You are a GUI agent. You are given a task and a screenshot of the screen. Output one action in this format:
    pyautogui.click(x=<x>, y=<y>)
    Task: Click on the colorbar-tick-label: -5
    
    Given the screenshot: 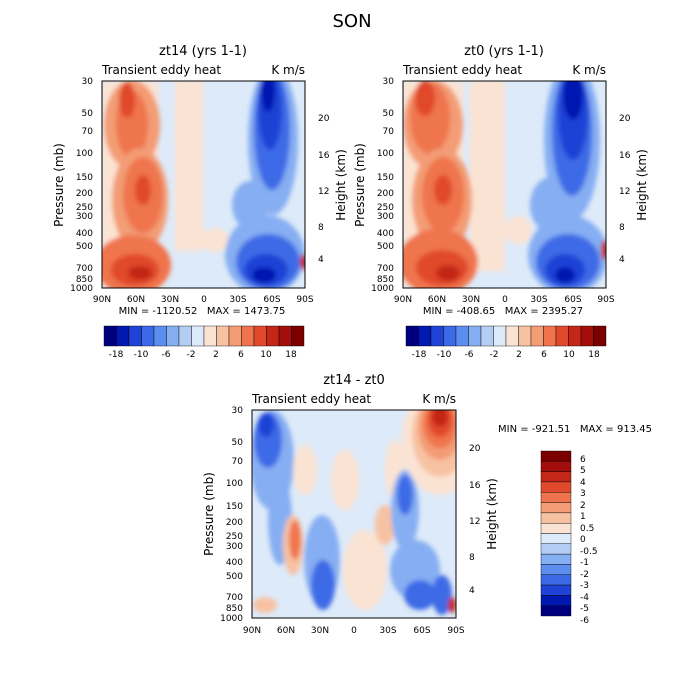 What is the action you would take?
    pyautogui.click(x=584, y=609)
    